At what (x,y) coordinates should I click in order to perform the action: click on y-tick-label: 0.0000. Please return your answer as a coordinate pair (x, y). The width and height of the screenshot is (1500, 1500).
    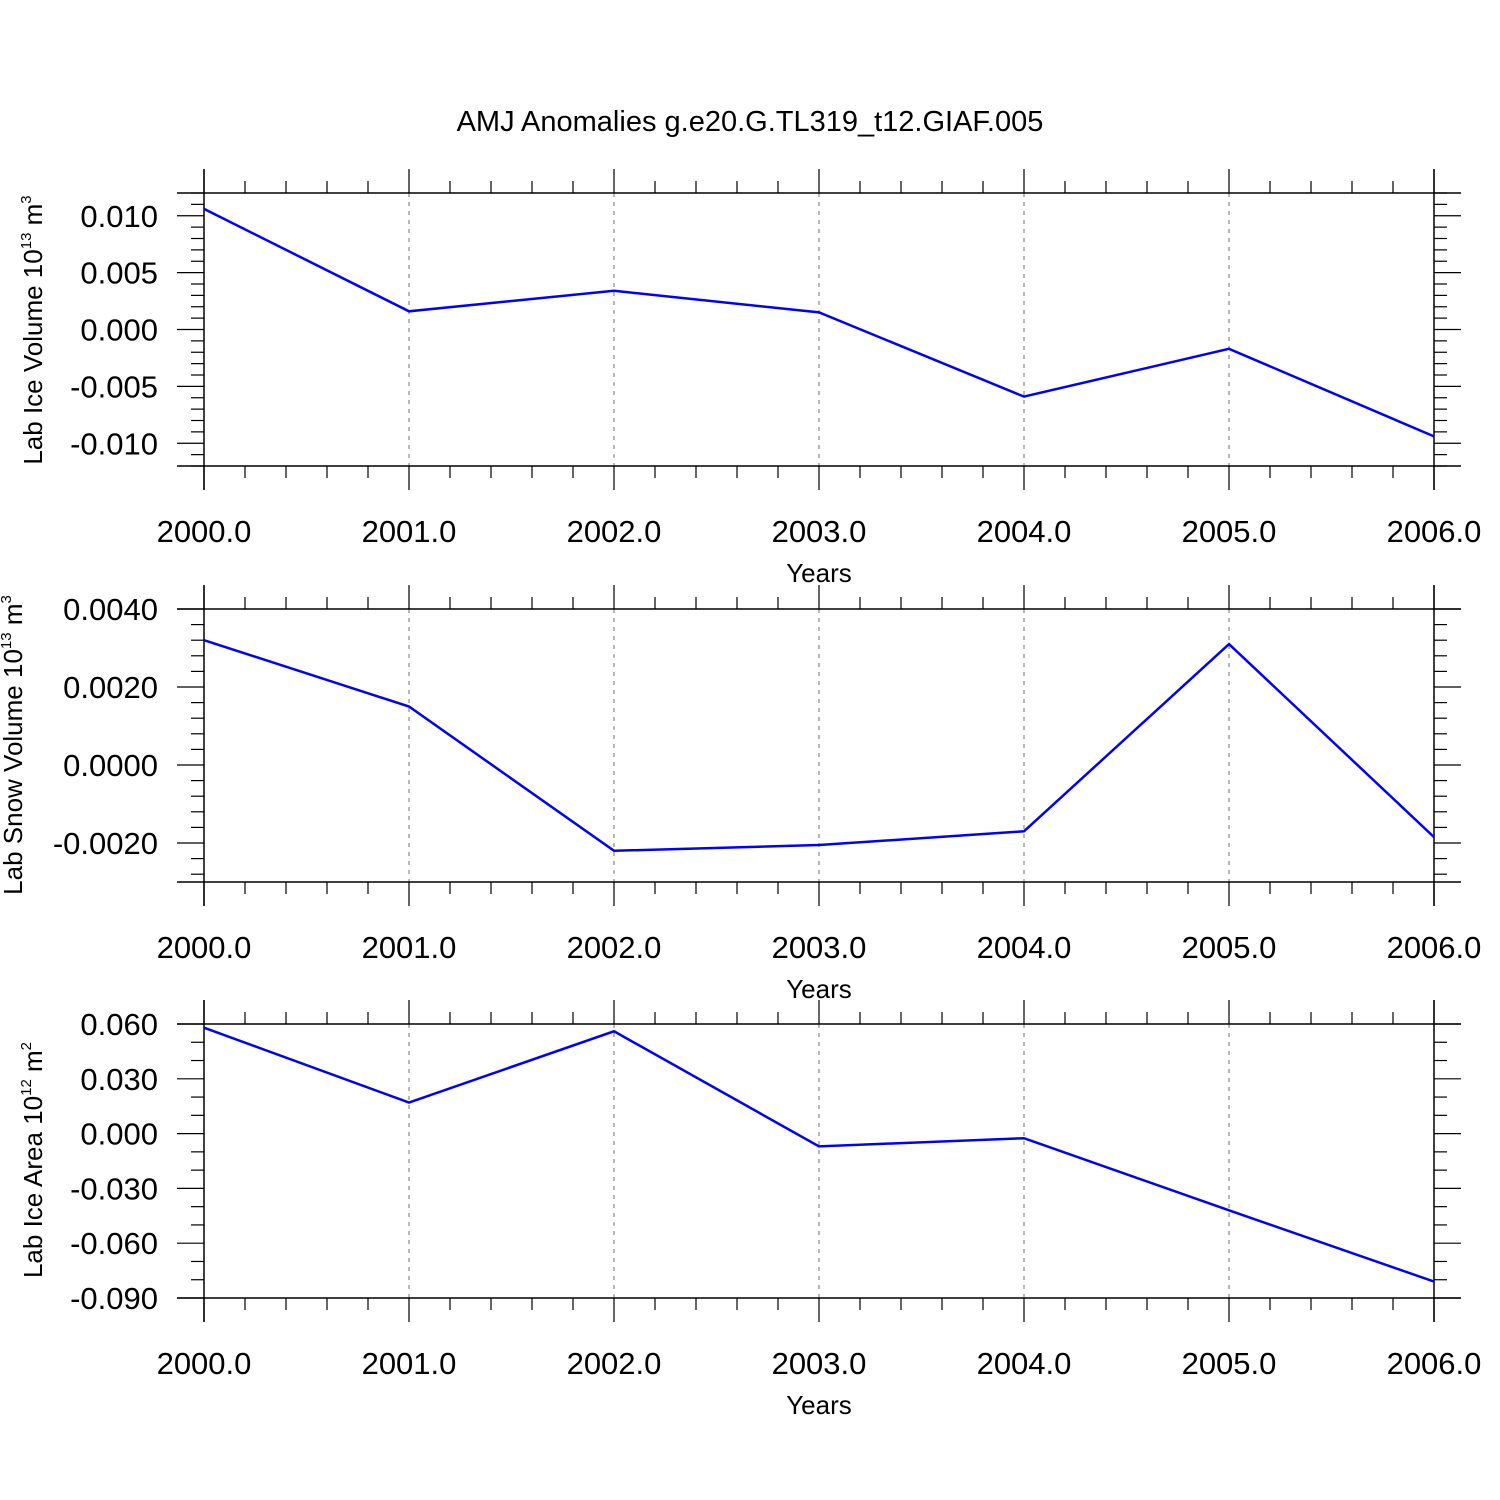
    Looking at the image, I should click on (110, 765).